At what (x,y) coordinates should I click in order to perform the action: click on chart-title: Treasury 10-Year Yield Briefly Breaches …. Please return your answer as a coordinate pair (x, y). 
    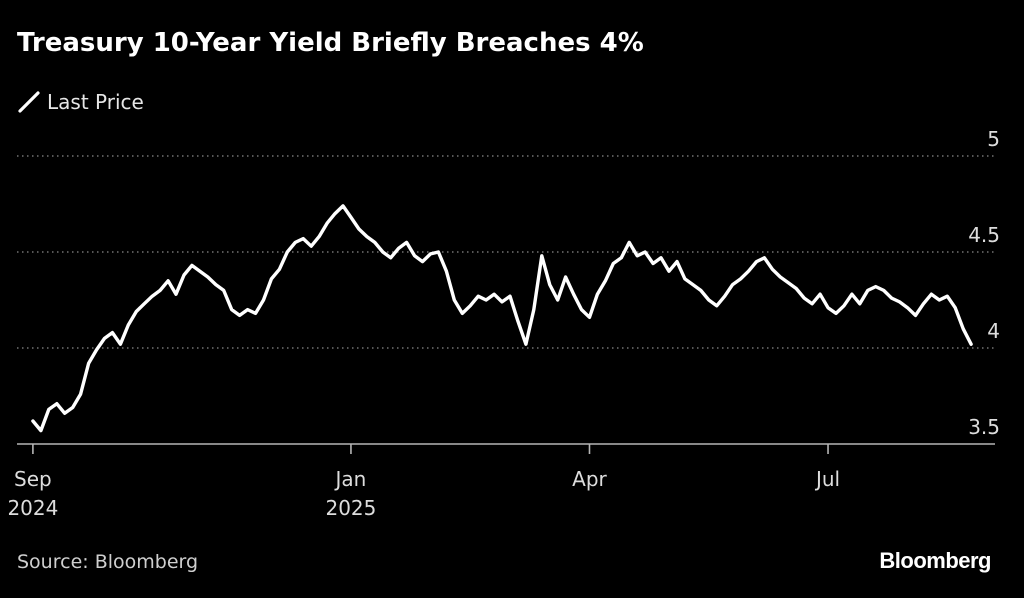
    Looking at the image, I should click on (330, 43).